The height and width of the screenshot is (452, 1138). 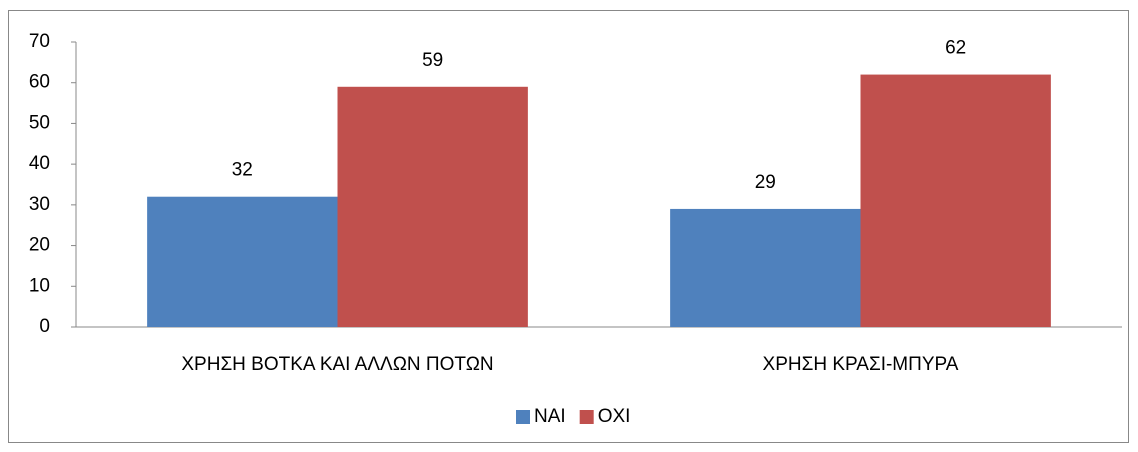 What do you see at coordinates (432, 60) in the screenshot?
I see `data-label: 59` at bounding box center [432, 60].